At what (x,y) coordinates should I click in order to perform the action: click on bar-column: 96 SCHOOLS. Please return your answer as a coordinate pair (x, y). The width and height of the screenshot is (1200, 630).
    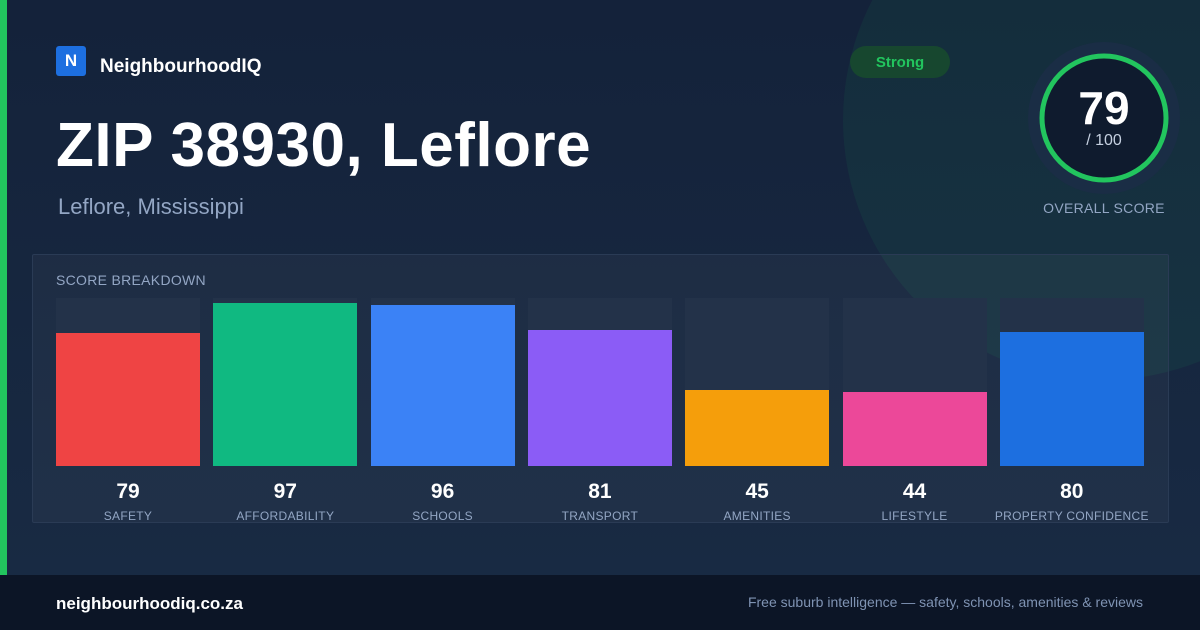
    Looking at the image, I should click on (442, 410).